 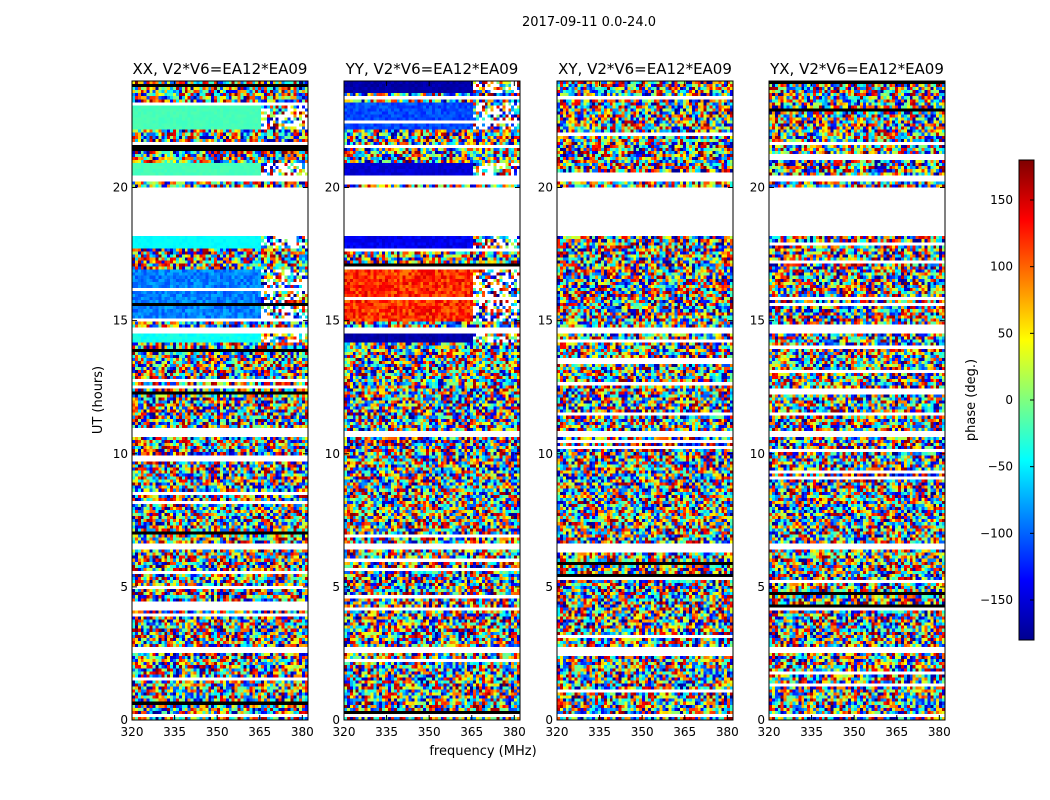 What do you see at coordinates (589, 22) in the screenshot?
I see `figure-suptitle: 2017-09-11 0.0-24.0` at bounding box center [589, 22].